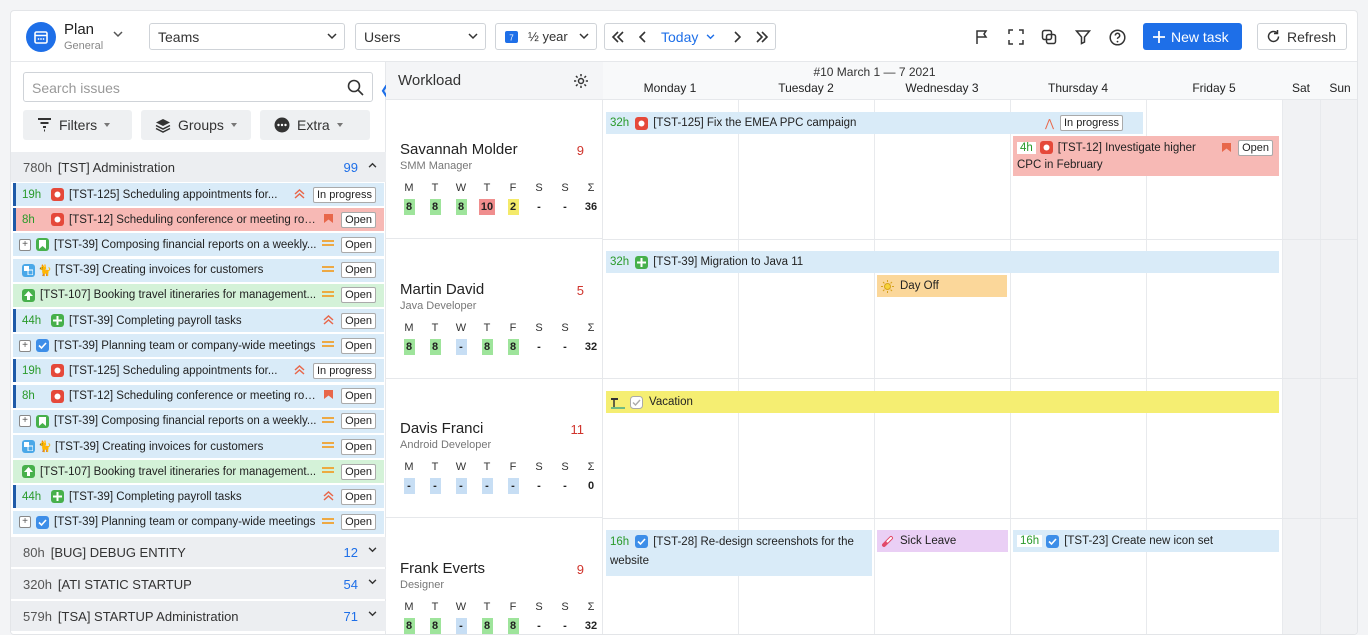  I want to click on filters-button: Filters, so click(77, 125).